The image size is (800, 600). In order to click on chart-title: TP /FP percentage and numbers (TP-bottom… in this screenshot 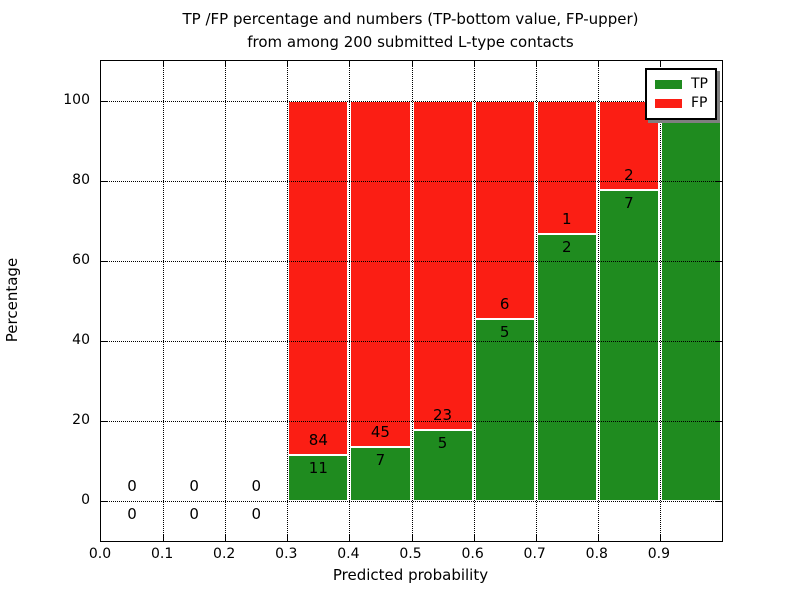, I will do `click(410, 31)`.